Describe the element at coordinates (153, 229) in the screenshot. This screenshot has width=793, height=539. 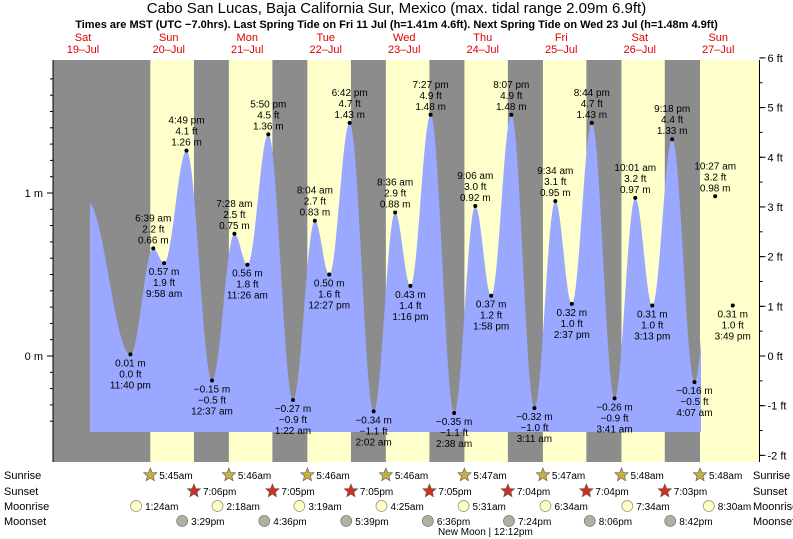
I see `tide-ft-label: 2.2 ft` at that location.